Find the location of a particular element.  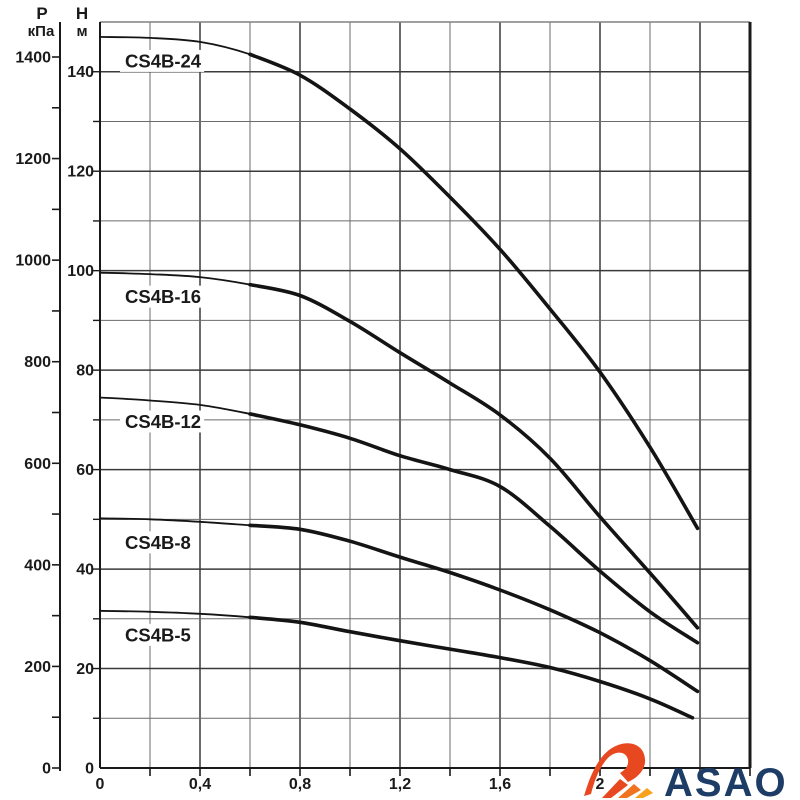

head-axis-unit: м is located at coordinates (82, 31).